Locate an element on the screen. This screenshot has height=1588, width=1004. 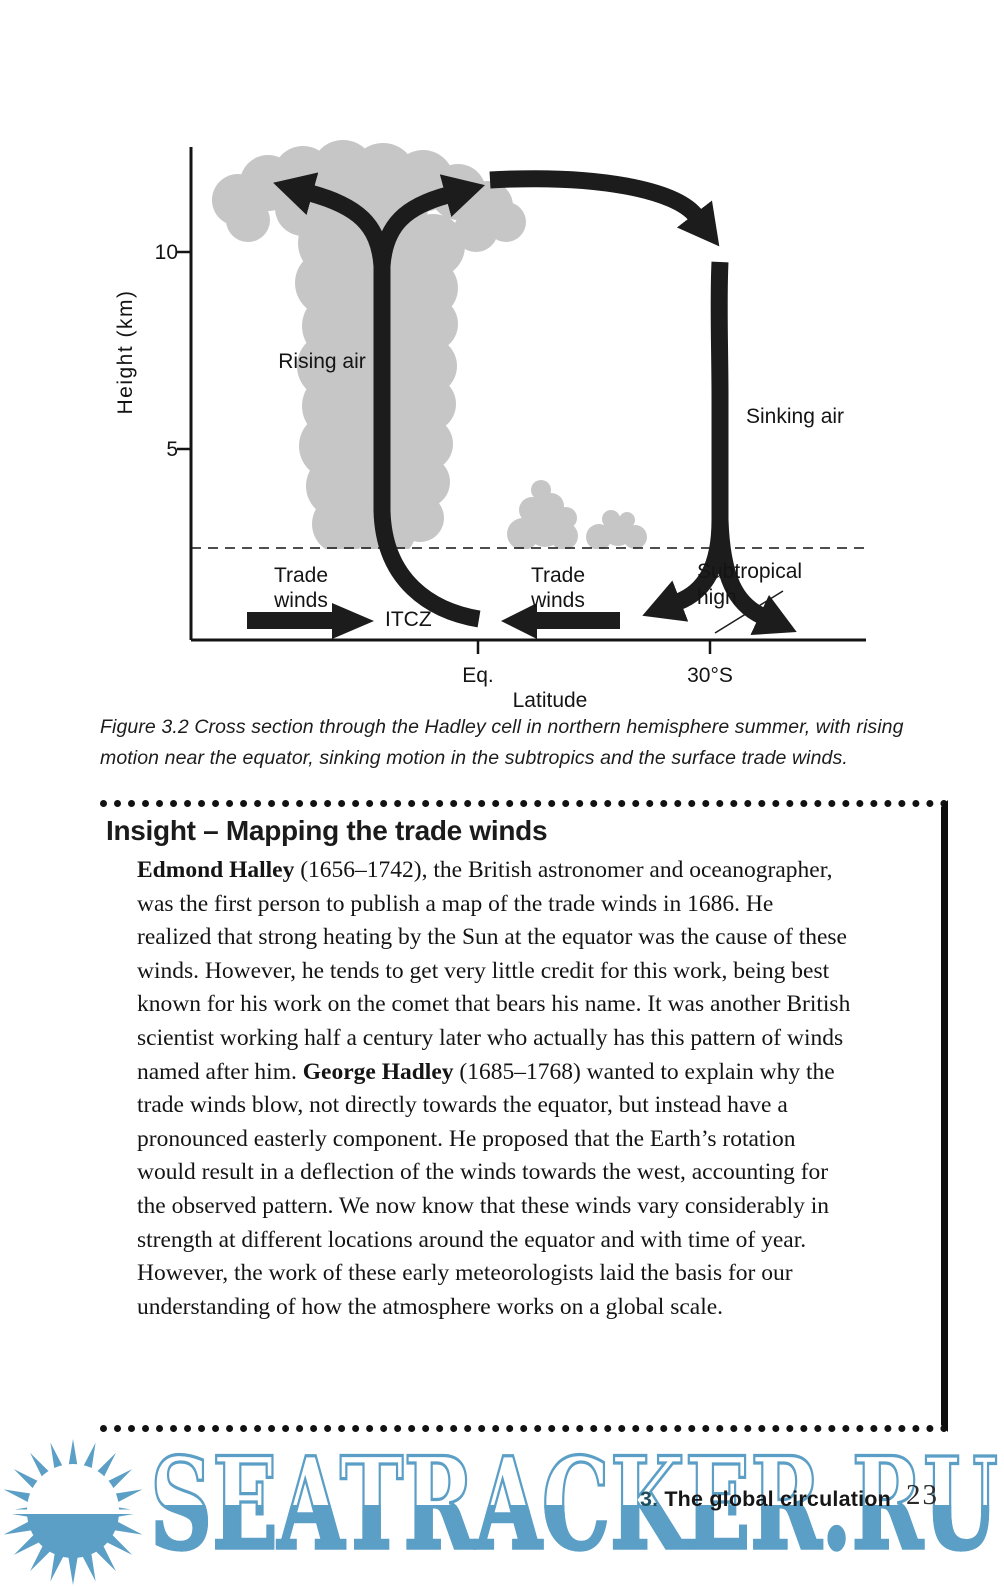
watermark-text: SEATRACKER.RU SEATRACKER.RU is located at coordinates (573, 1503).